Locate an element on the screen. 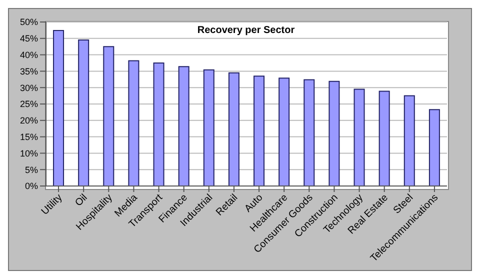 The width and height of the screenshot is (480, 279). y-tick-label: 10% is located at coordinates (29, 153).